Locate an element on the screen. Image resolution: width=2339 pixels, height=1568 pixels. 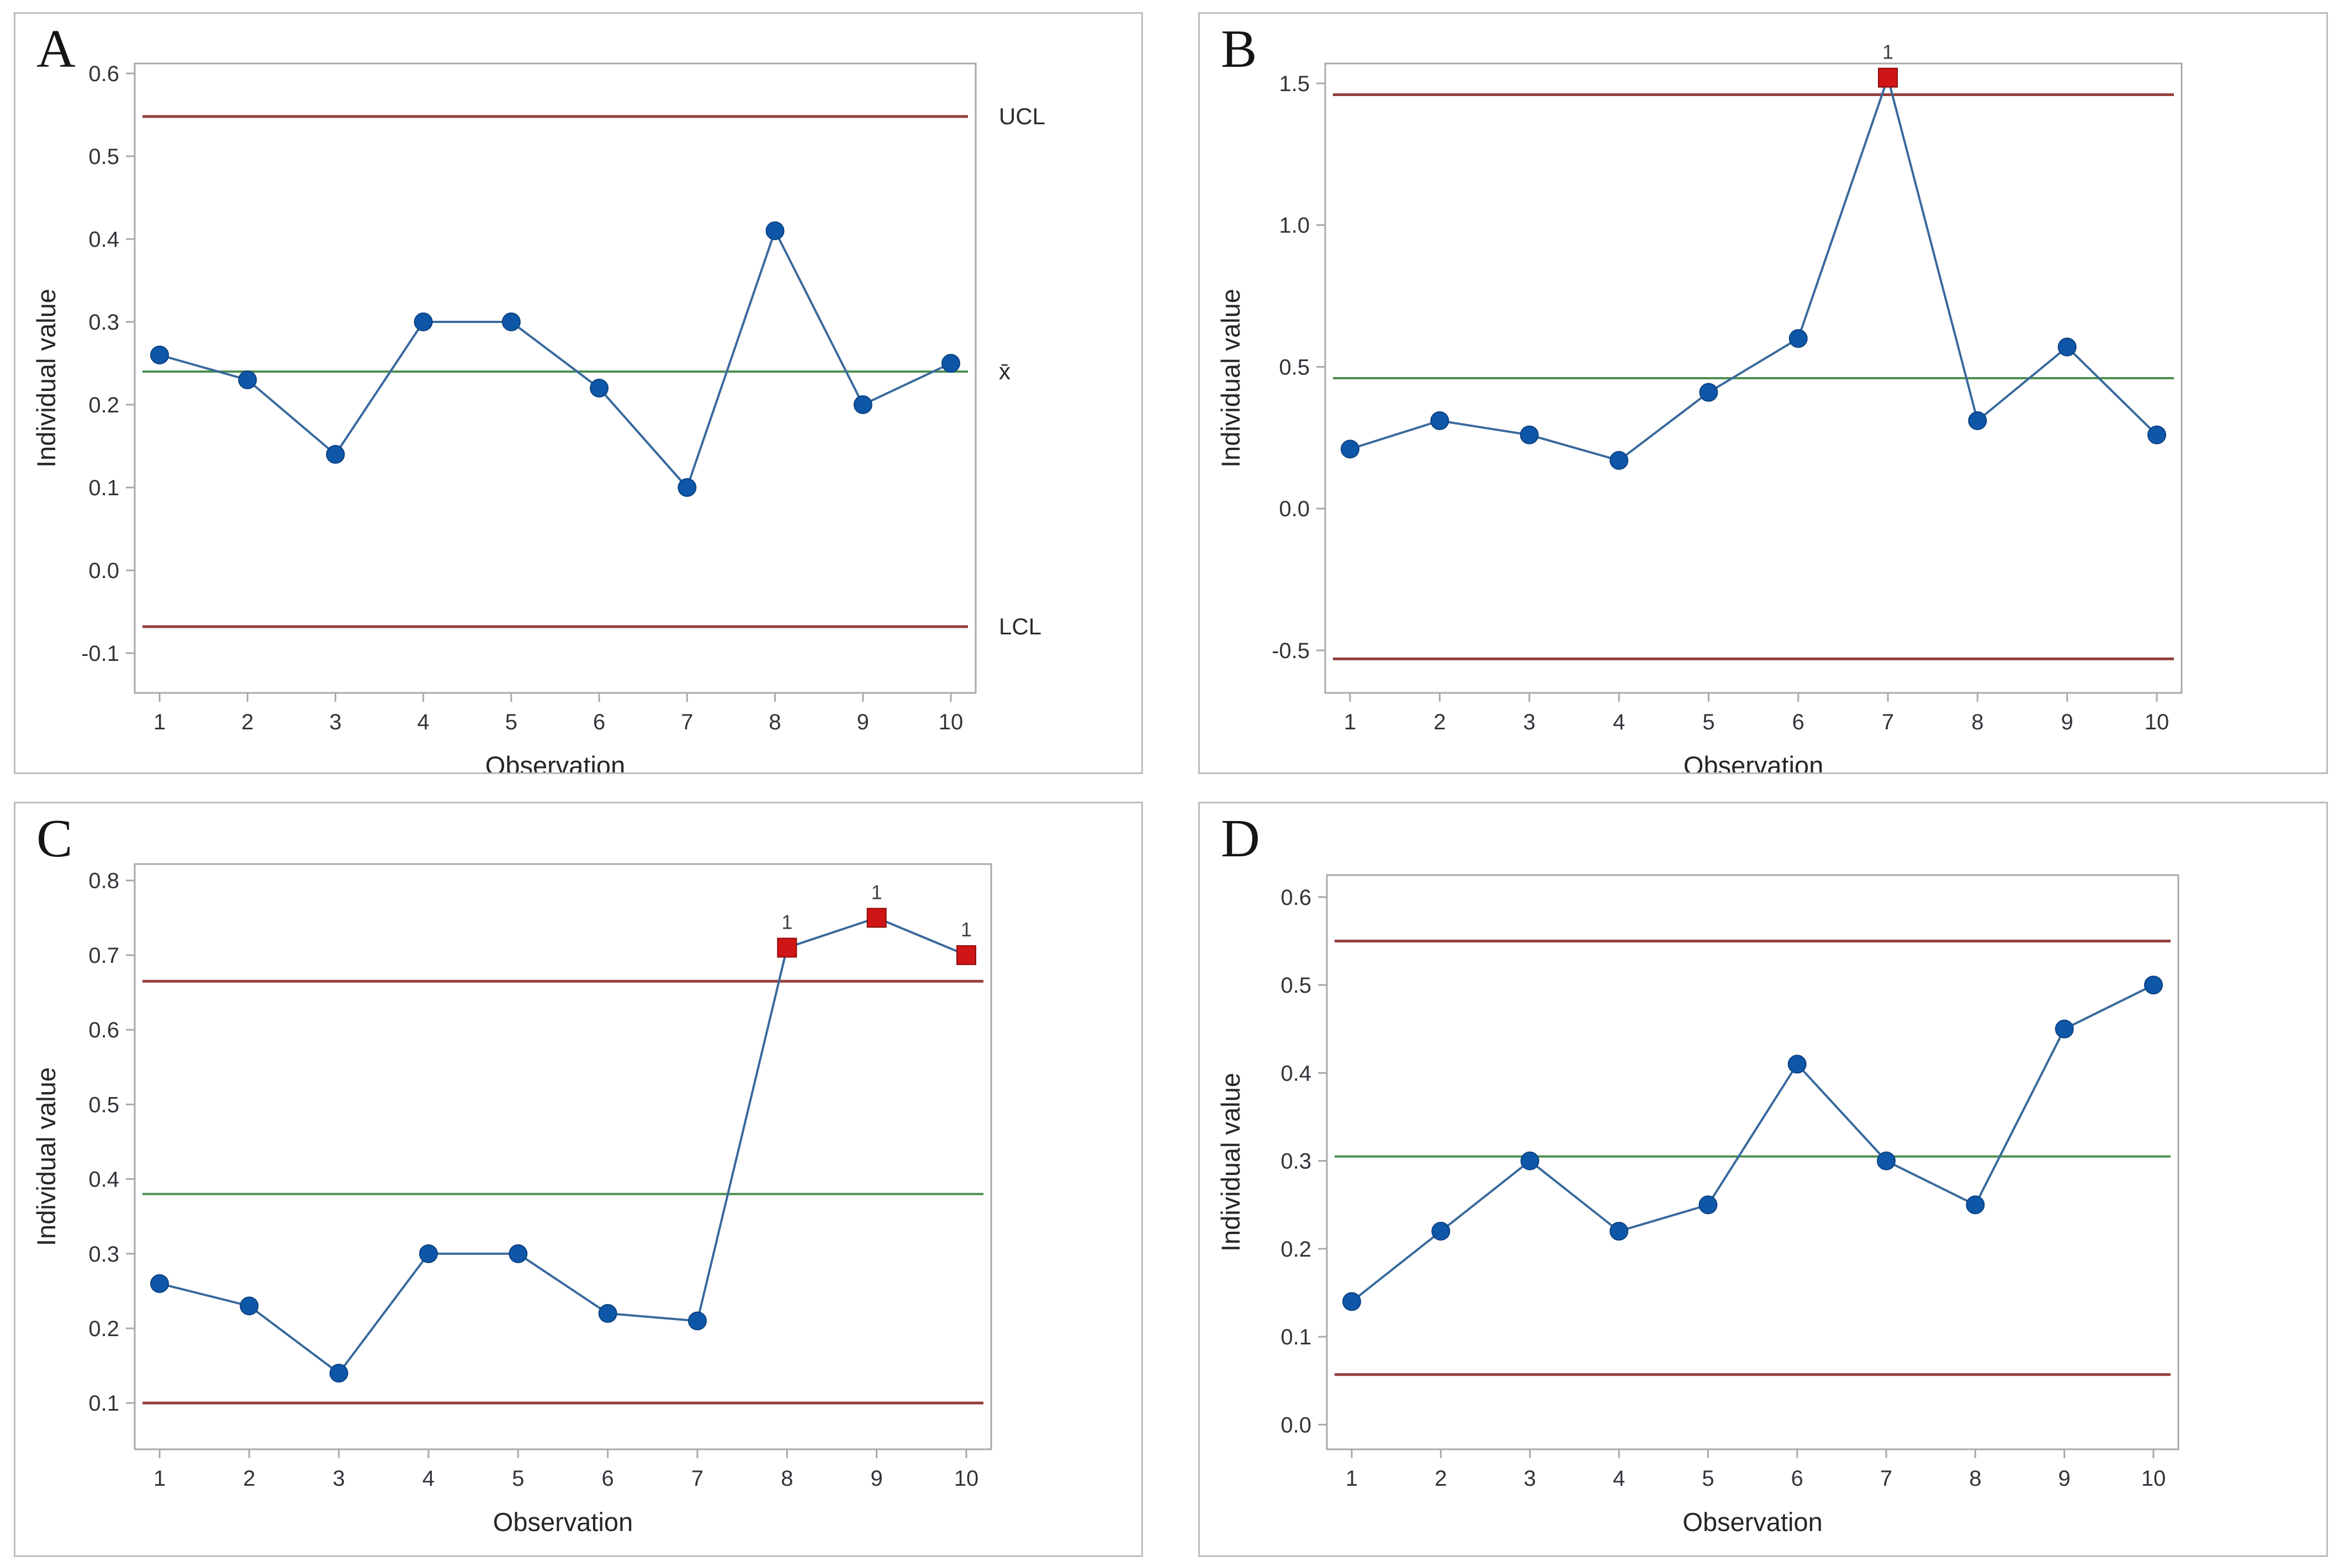
y-tick-label: -0.5 is located at coordinates (1291, 651).